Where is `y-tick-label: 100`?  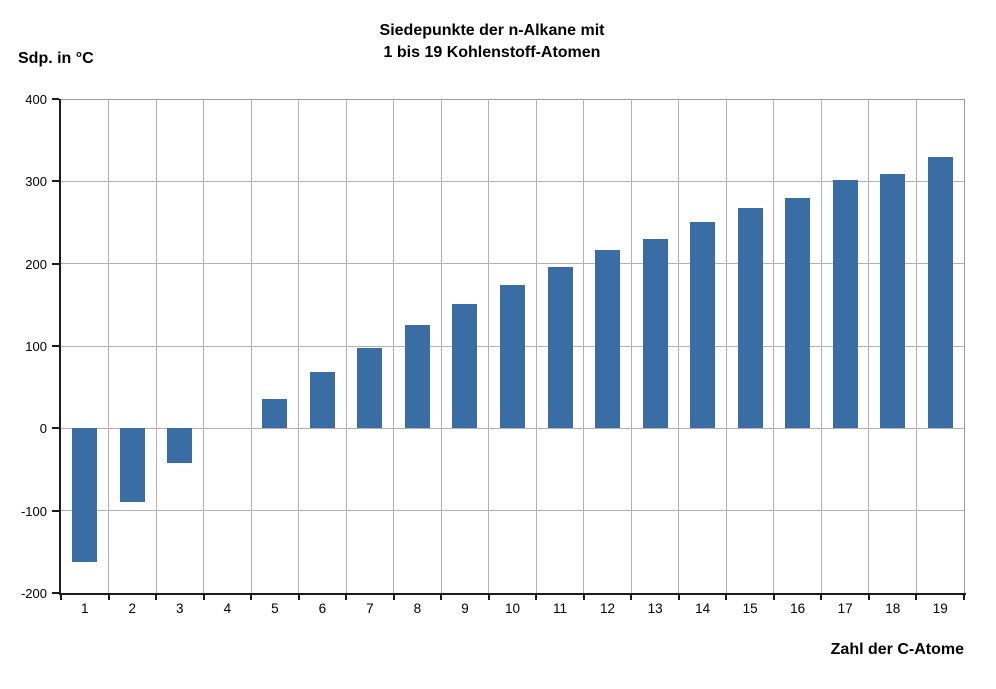 y-tick-label: 100 is located at coordinates (36, 346).